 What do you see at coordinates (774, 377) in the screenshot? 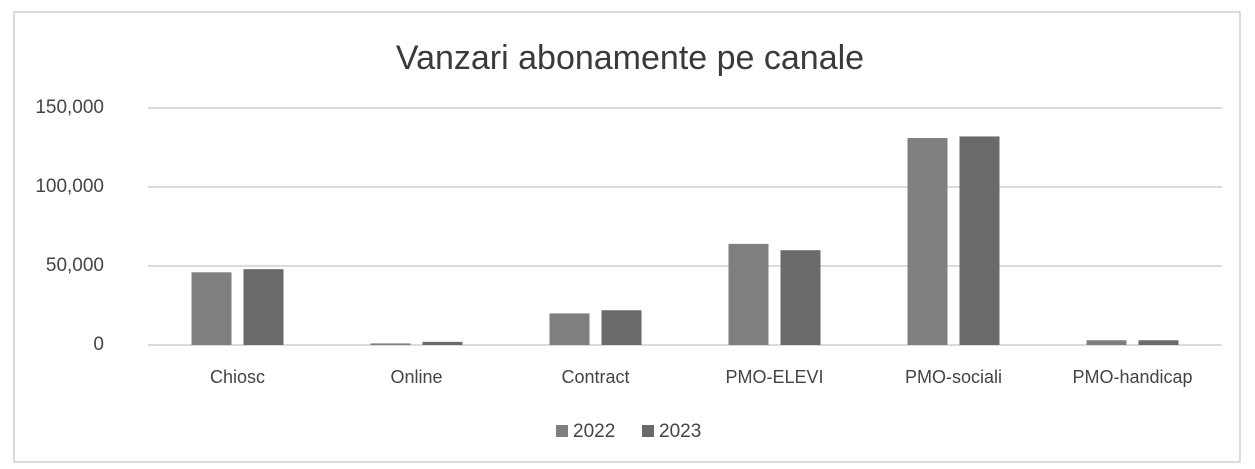
I see `x-tick-label: PMO-ELEVI` at bounding box center [774, 377].